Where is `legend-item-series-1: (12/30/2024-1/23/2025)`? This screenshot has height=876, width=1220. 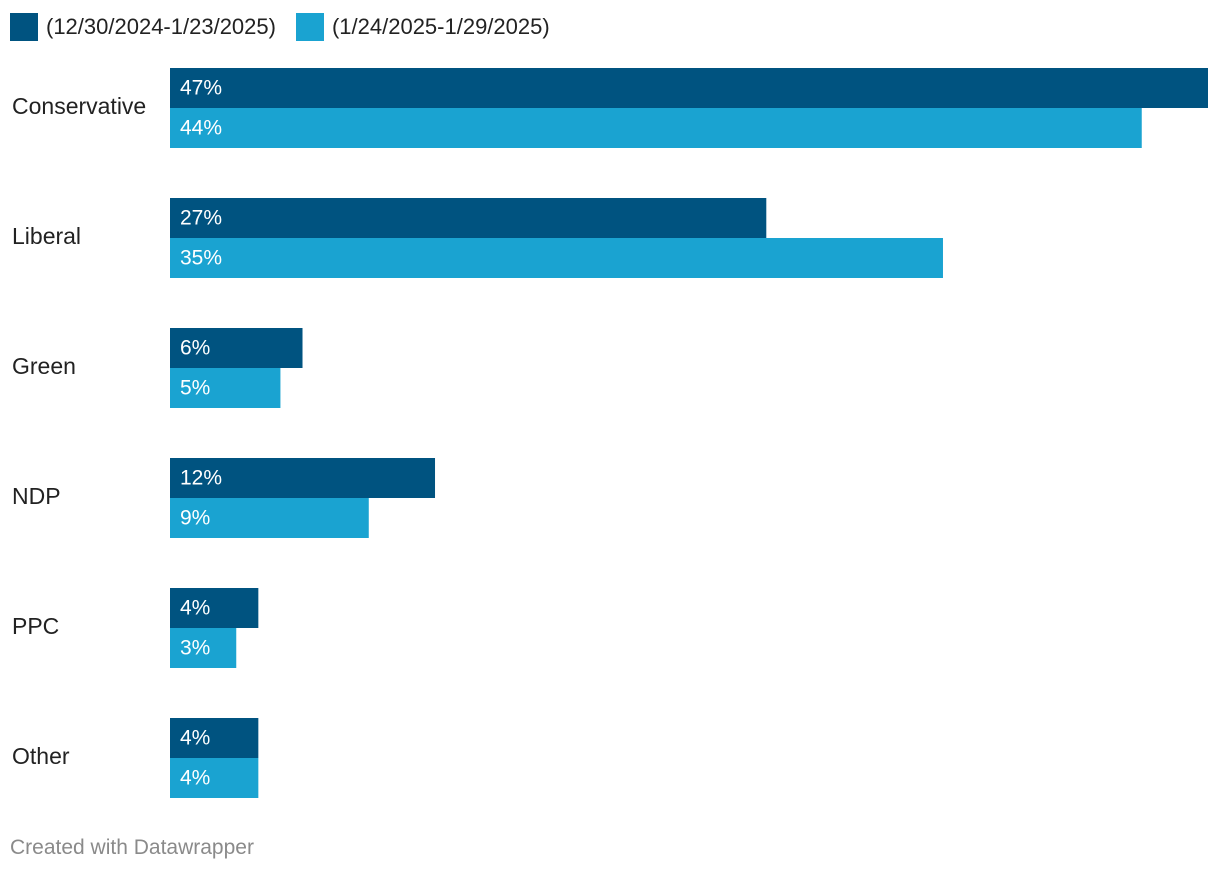
legend-item-series-1: (12/30/2024-1/23/2025) is located at coordinates (143, 27).